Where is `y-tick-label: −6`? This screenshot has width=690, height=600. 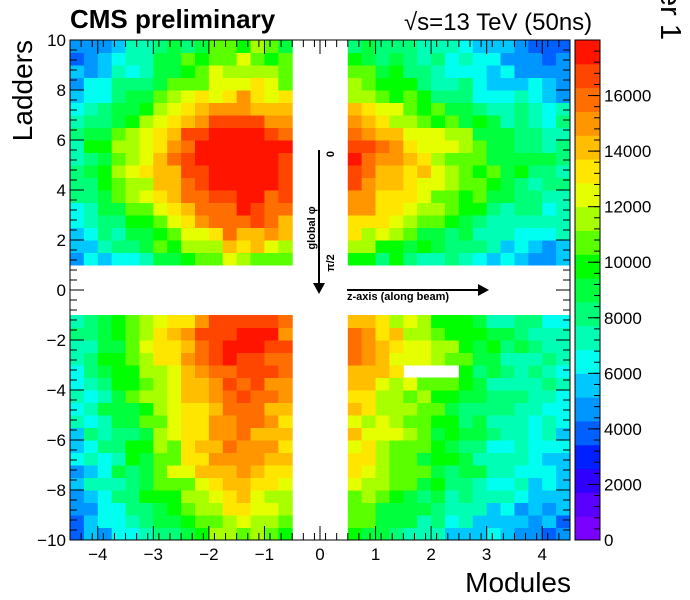 y-tick-label: −6 is located at coordinates (56, 440).